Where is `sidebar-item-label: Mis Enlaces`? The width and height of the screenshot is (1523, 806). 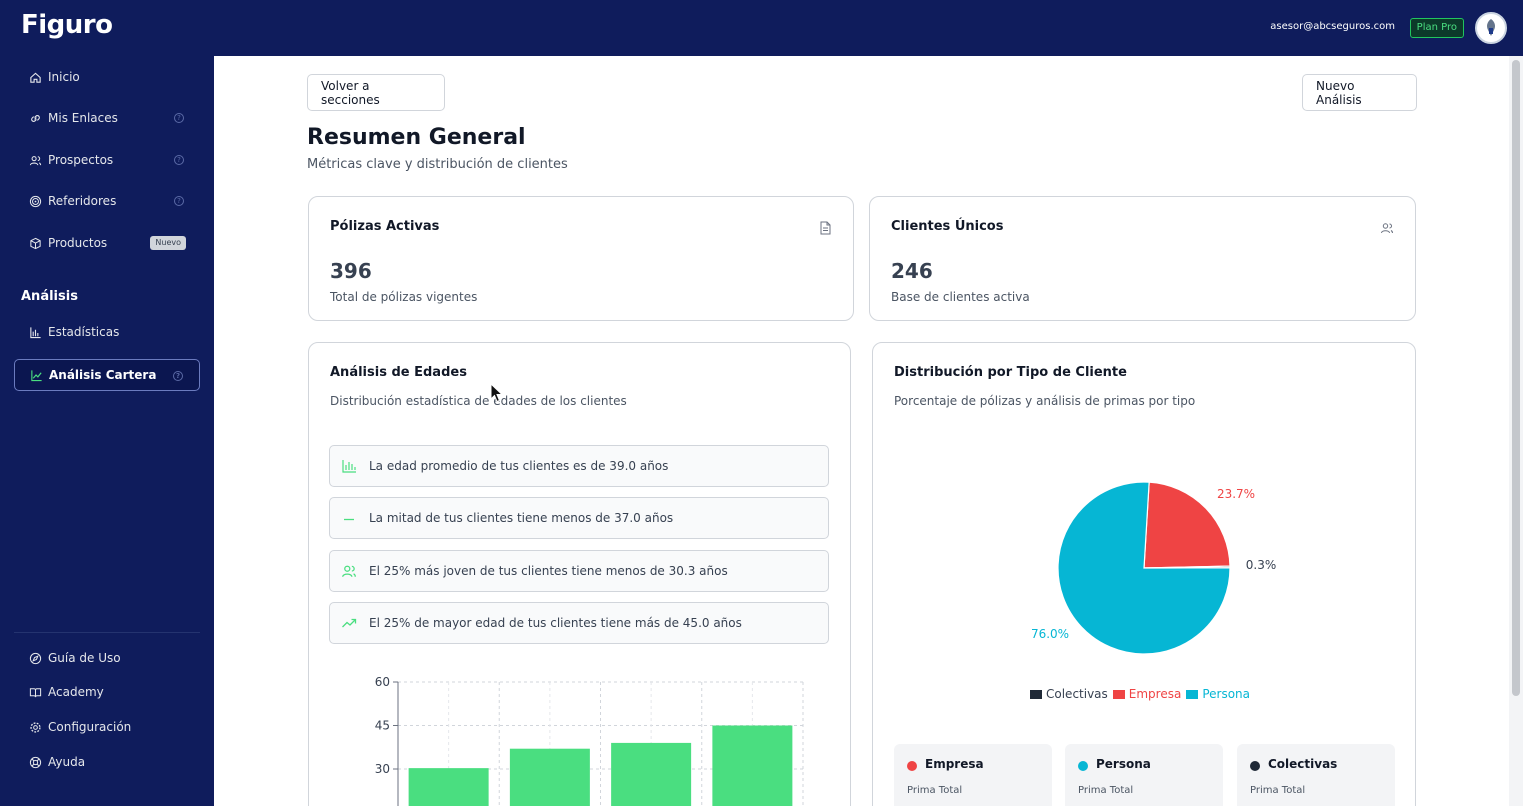 sidebar-item-label: Mis Enlaces is located at coordinates (83, 118).